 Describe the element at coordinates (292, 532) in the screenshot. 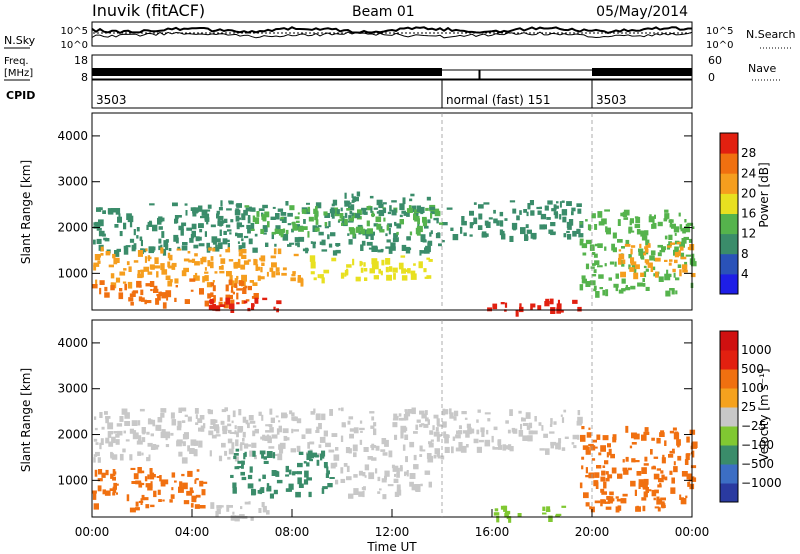

I see `x-tick-label: 08:00` at that location.